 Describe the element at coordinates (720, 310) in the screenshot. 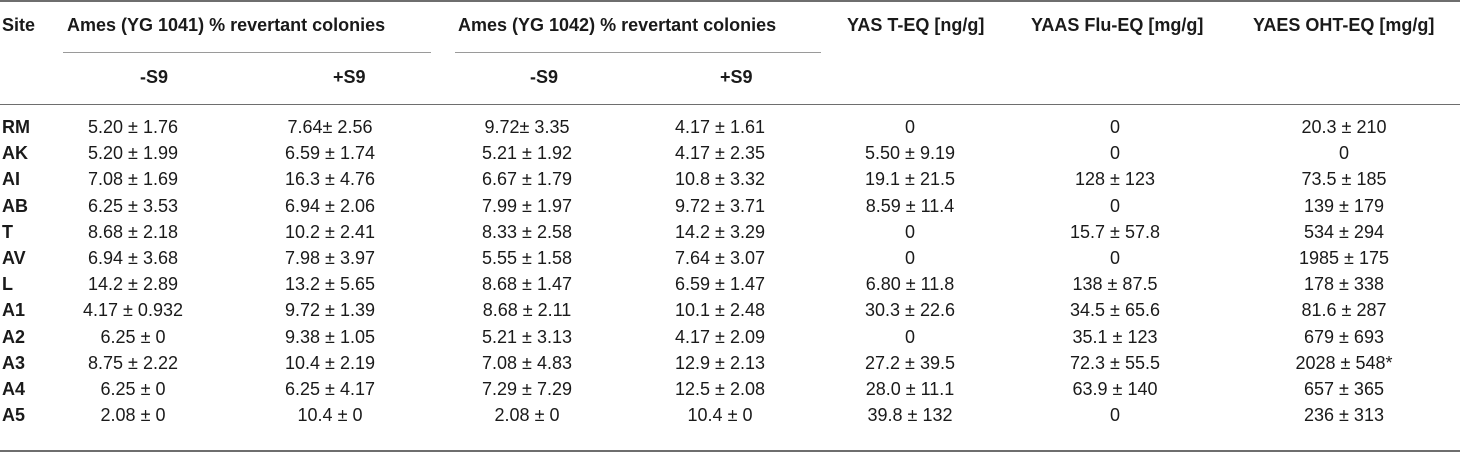

I see `cell-a1042-p: 10.1 ± 2.48` at that location.